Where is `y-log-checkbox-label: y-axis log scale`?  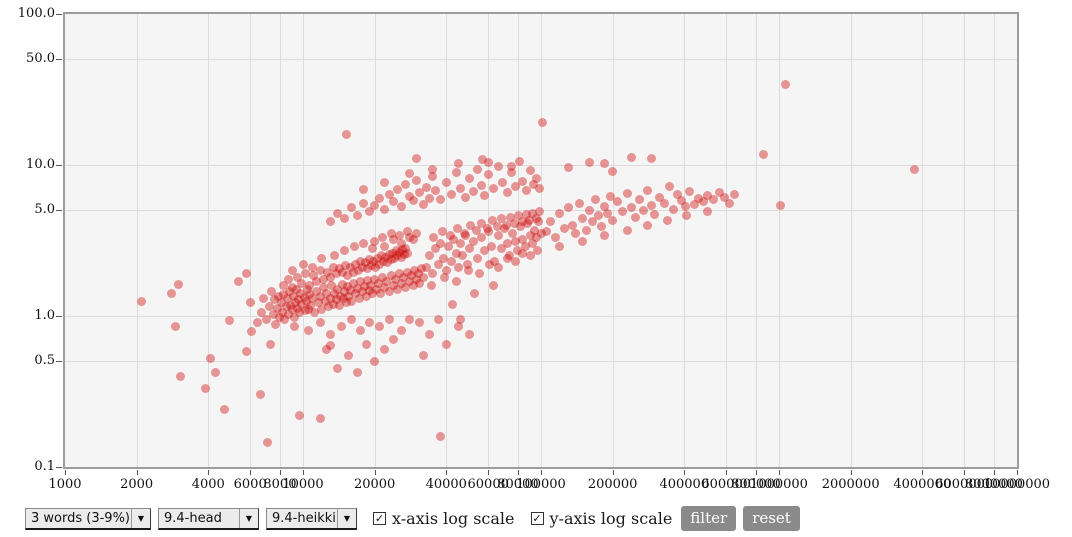 y-log-checkbox-label: y-axis log scale is located at coordinates (611, 518).